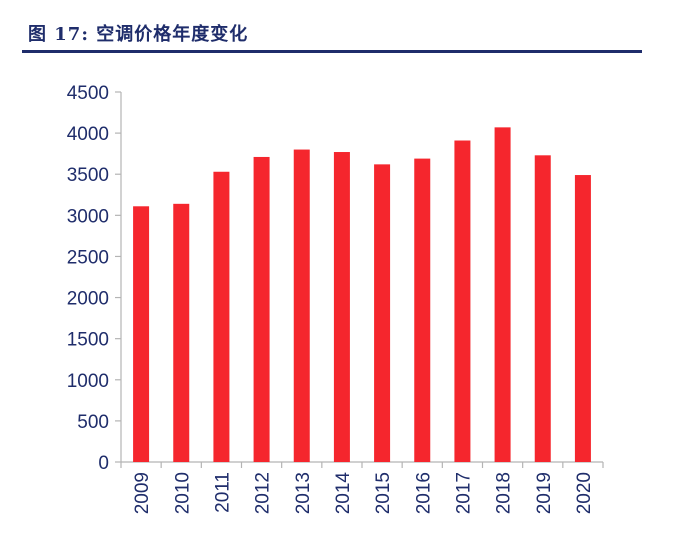 Image resolution: width=675 pixels, height=536 pixels. I want to click on figure-caption: 空调价格年度变化, so click(172, 34).